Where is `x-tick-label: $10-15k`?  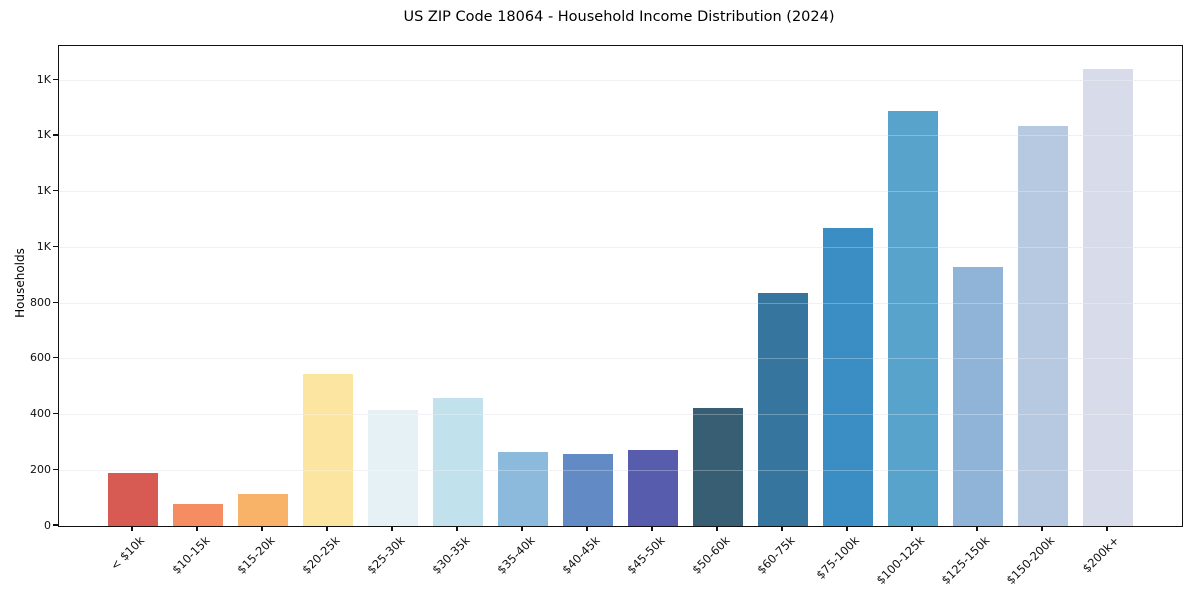
x-tick-label: $10-15k is located at coordinates (190, 555).